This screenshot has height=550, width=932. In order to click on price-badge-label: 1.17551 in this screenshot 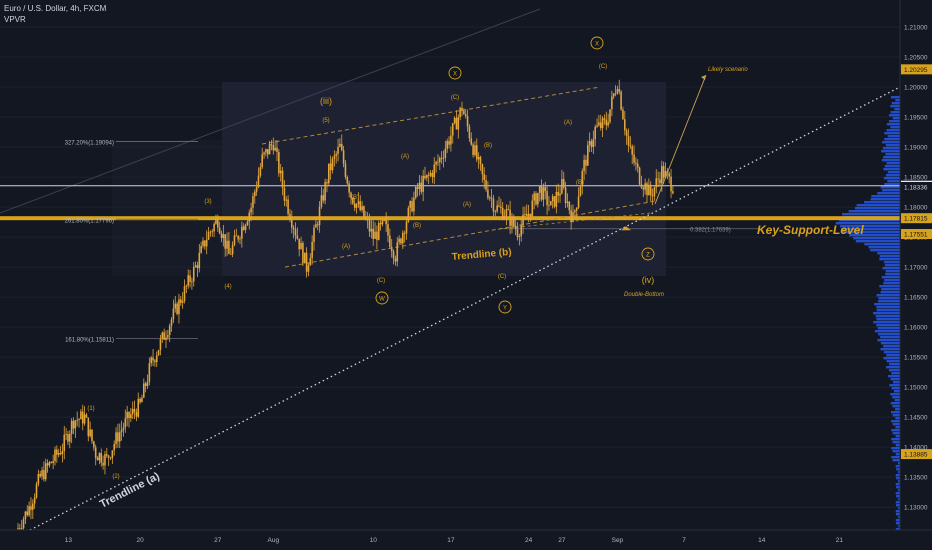, I will do `click(916, 235)`.